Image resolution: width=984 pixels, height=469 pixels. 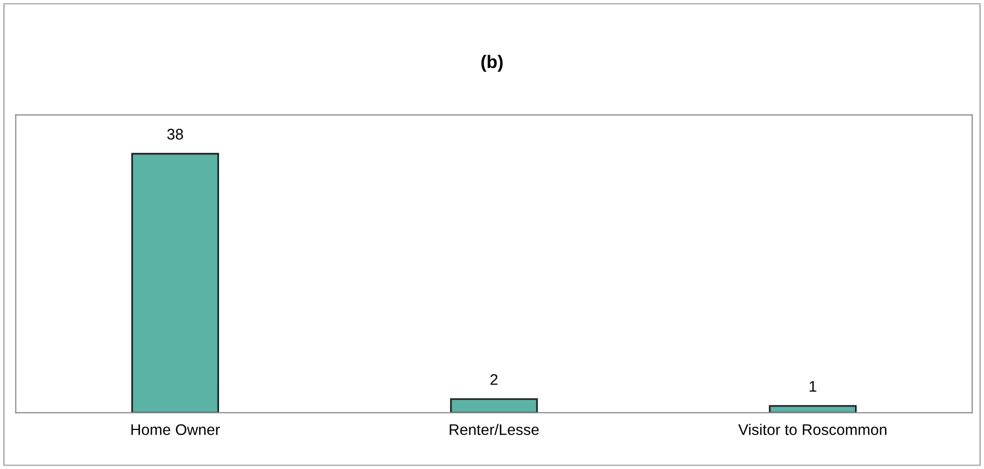 I want to click on x-tick-label: Renter/Lesse, so click(x=494, y=430).